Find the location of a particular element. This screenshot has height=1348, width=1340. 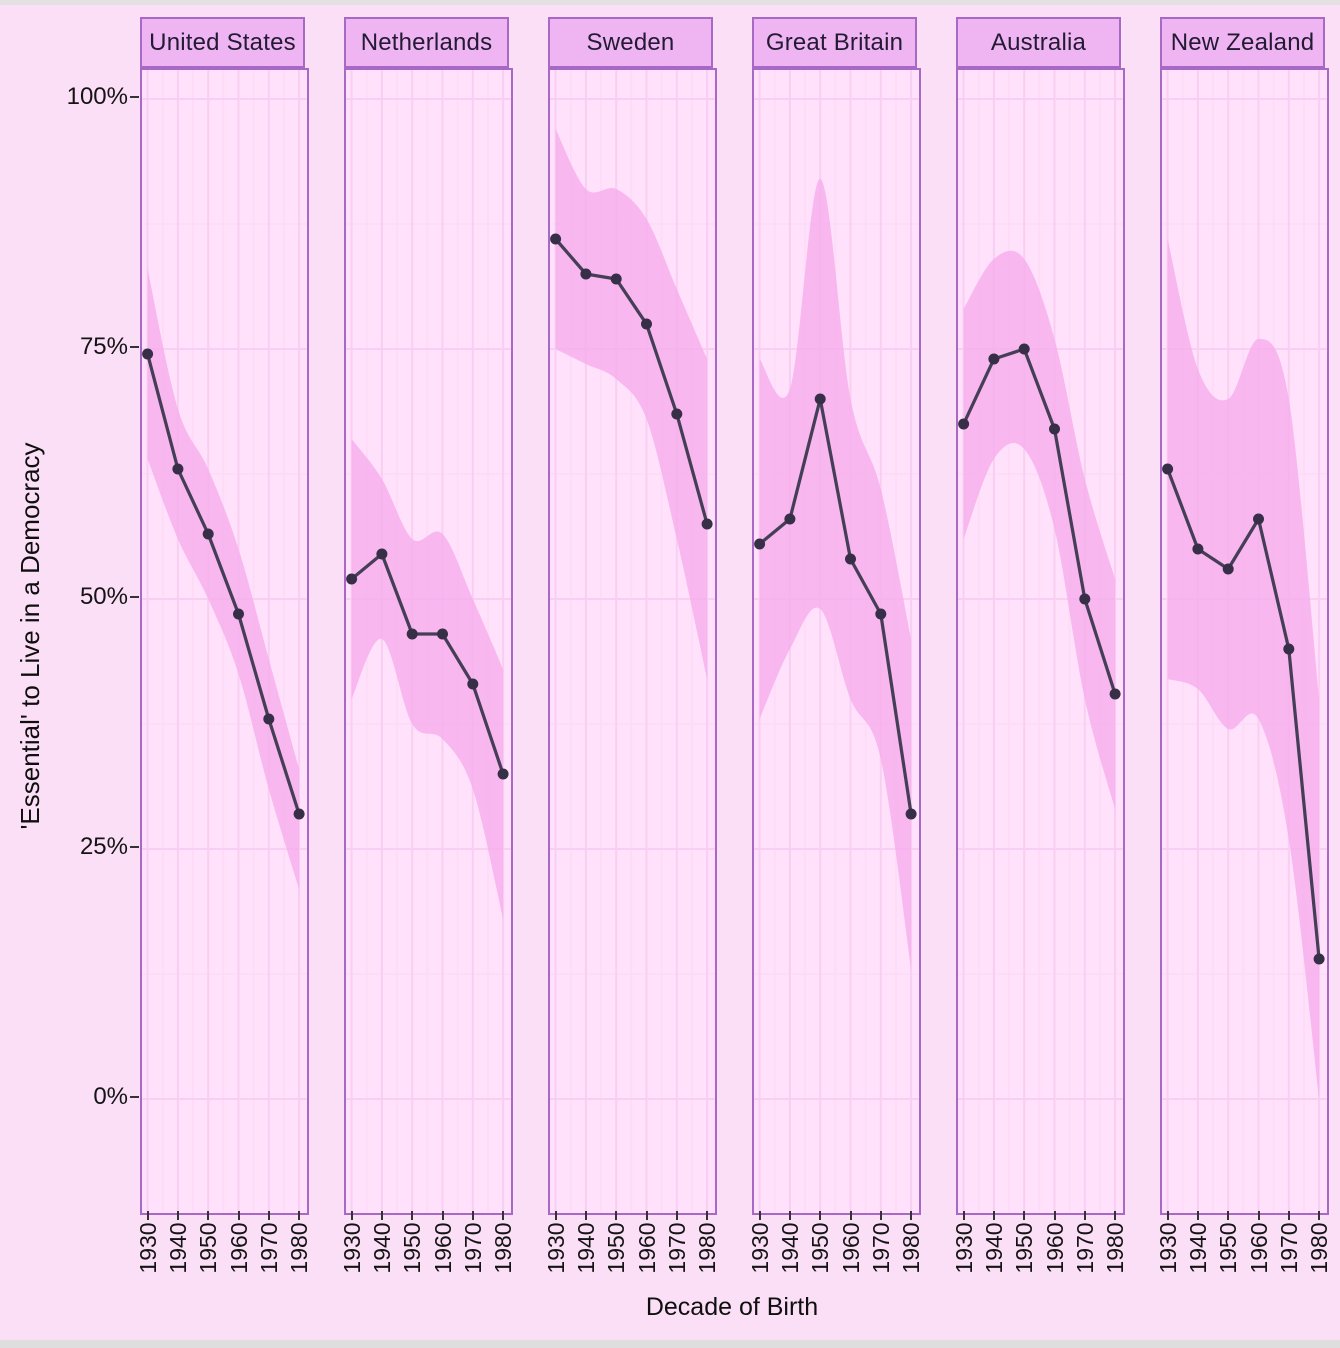

facet-strip-label: Great Britain is located at coordinates (834, 42).